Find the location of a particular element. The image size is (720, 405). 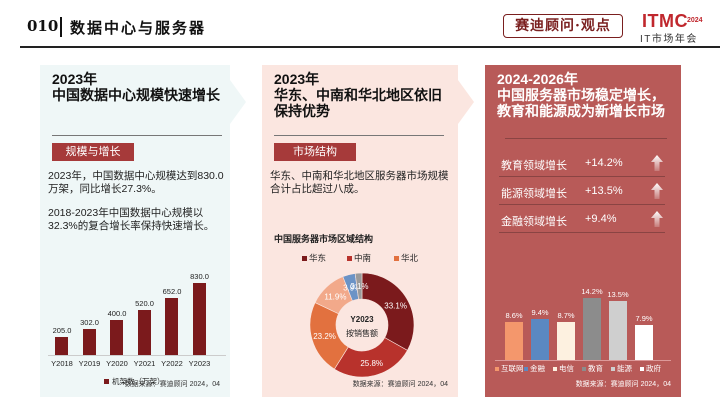

data-label: 205.0 is located at coordinates (62, 331).